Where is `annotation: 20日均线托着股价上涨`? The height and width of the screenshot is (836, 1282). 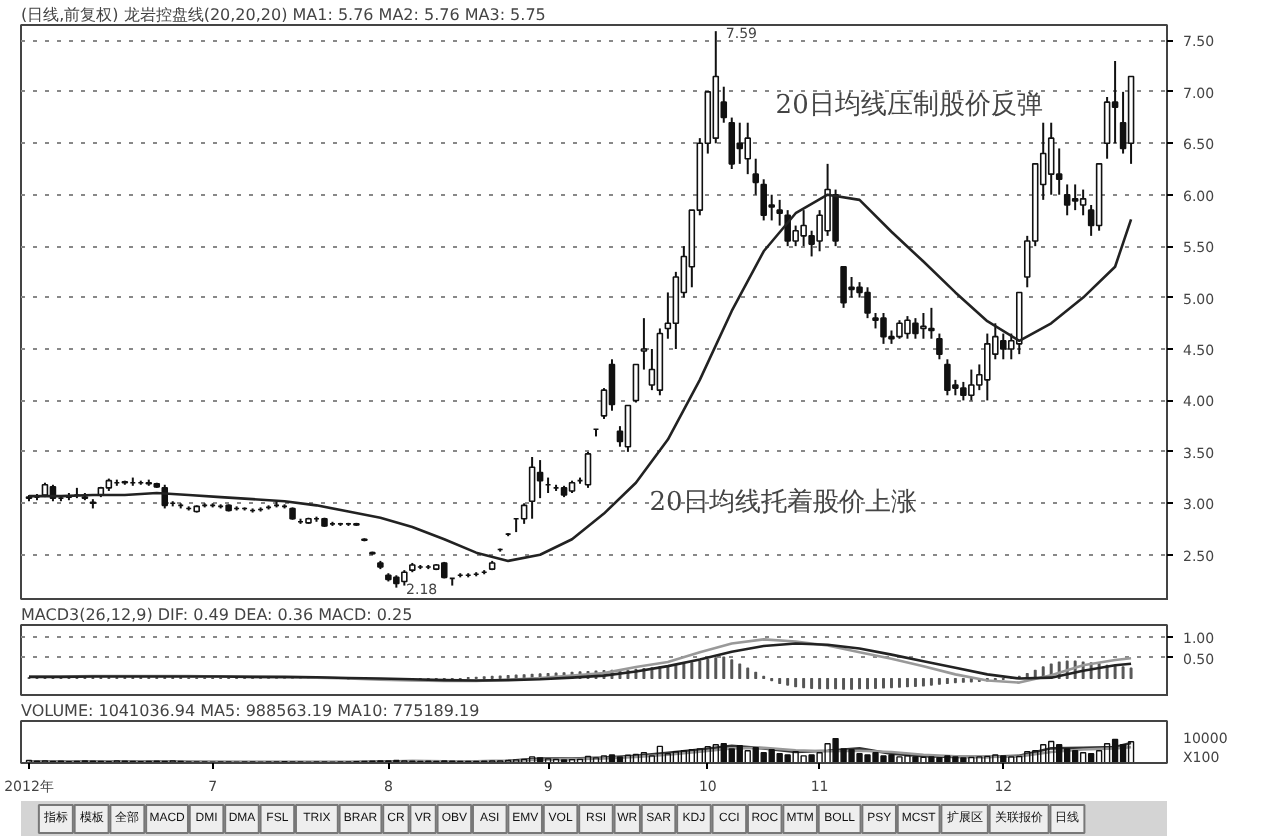 annotation: 20日均线托着股价上涨 is located at coordinates (783, 502).